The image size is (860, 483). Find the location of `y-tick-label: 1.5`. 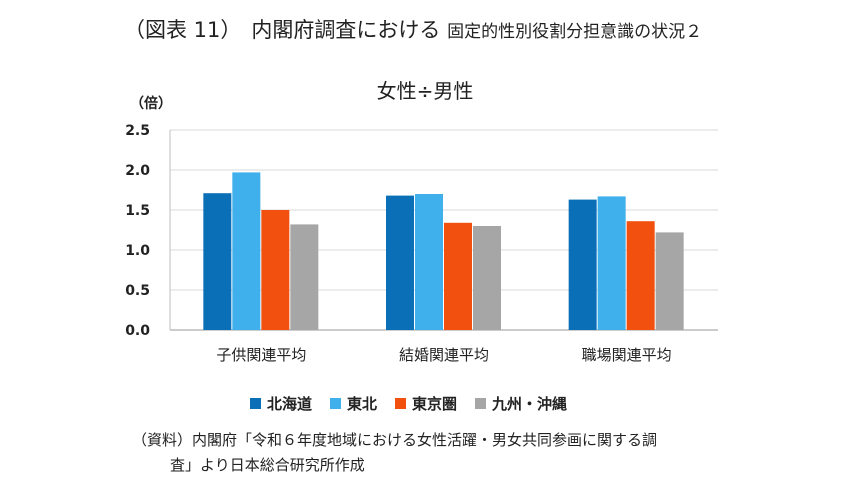

y-tick-label: 1.5 is located at coordinates (137, 211).